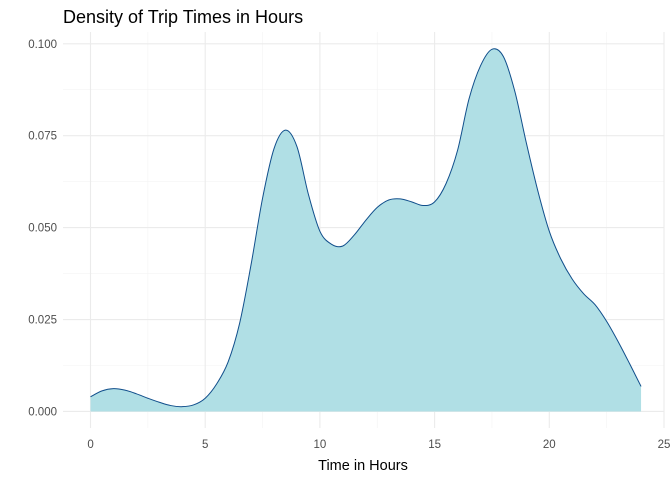 The width and height of the screenshot is (672, 480). What do you see at coordinates (363, 466) in the screenshot?
I see `x-axis-title: Time in Hours` at bounding box center [363, 466].